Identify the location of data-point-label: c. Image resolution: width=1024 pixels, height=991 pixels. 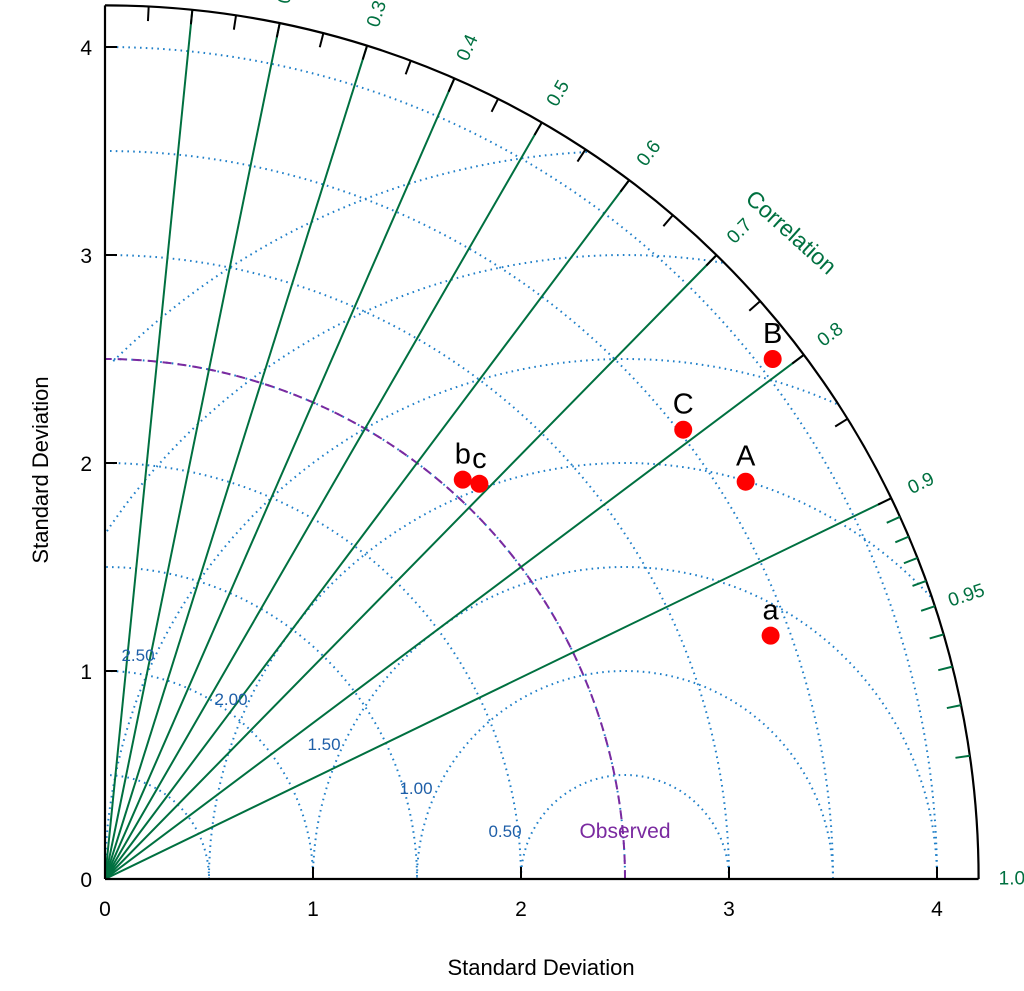
(479, 459).